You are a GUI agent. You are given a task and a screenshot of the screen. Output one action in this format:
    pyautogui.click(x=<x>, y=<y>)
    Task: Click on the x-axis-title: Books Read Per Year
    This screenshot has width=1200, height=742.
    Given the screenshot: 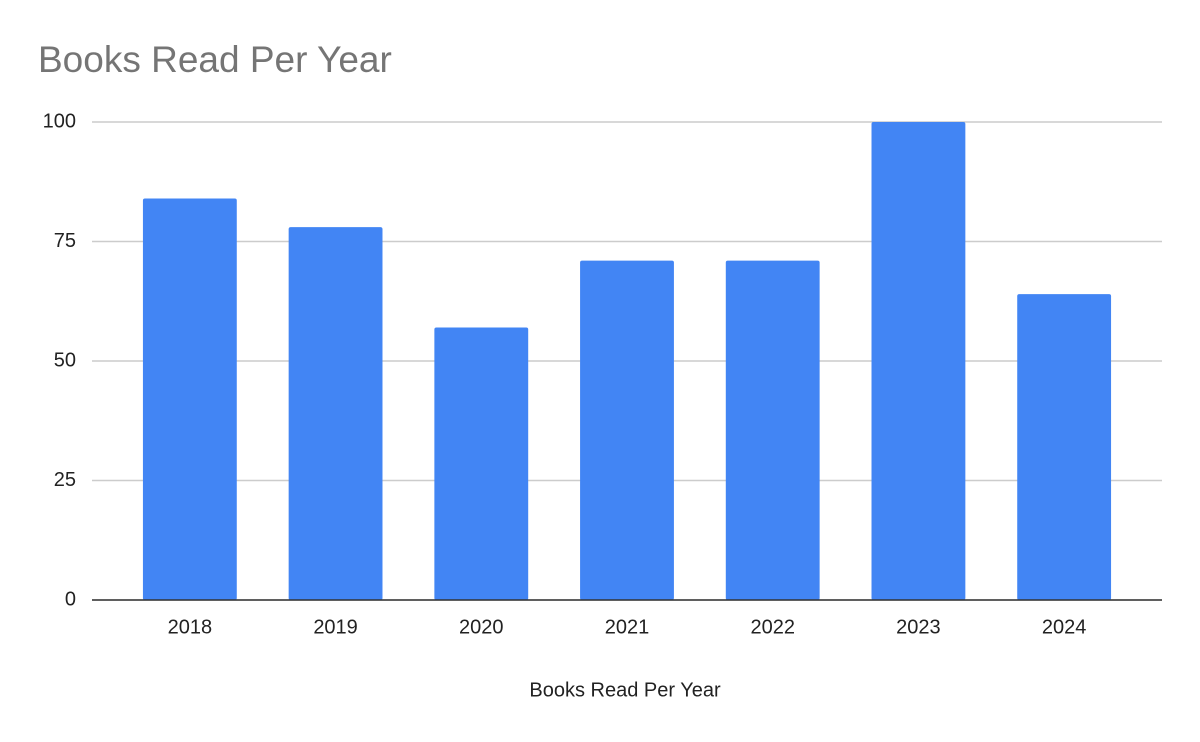 What is the action you would take?
    pyautogui.click(x=625, y=690)
    